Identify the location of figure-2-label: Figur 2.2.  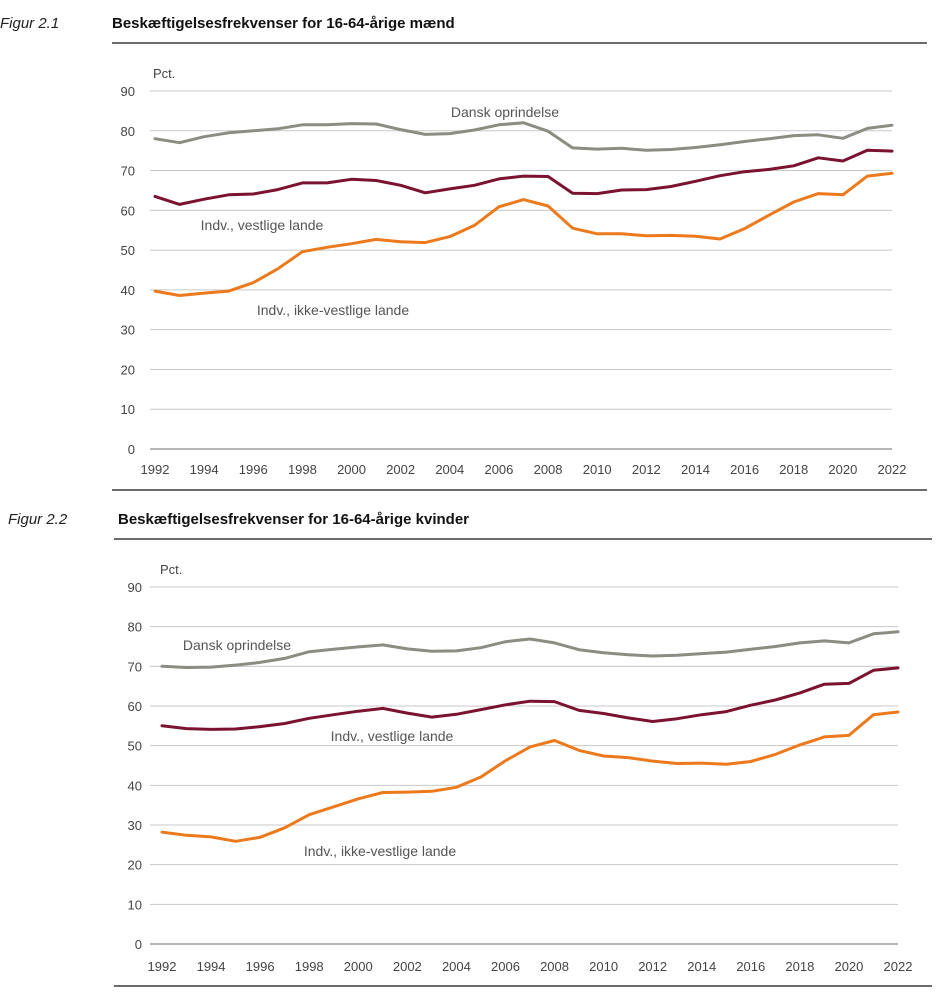
(38, 519).